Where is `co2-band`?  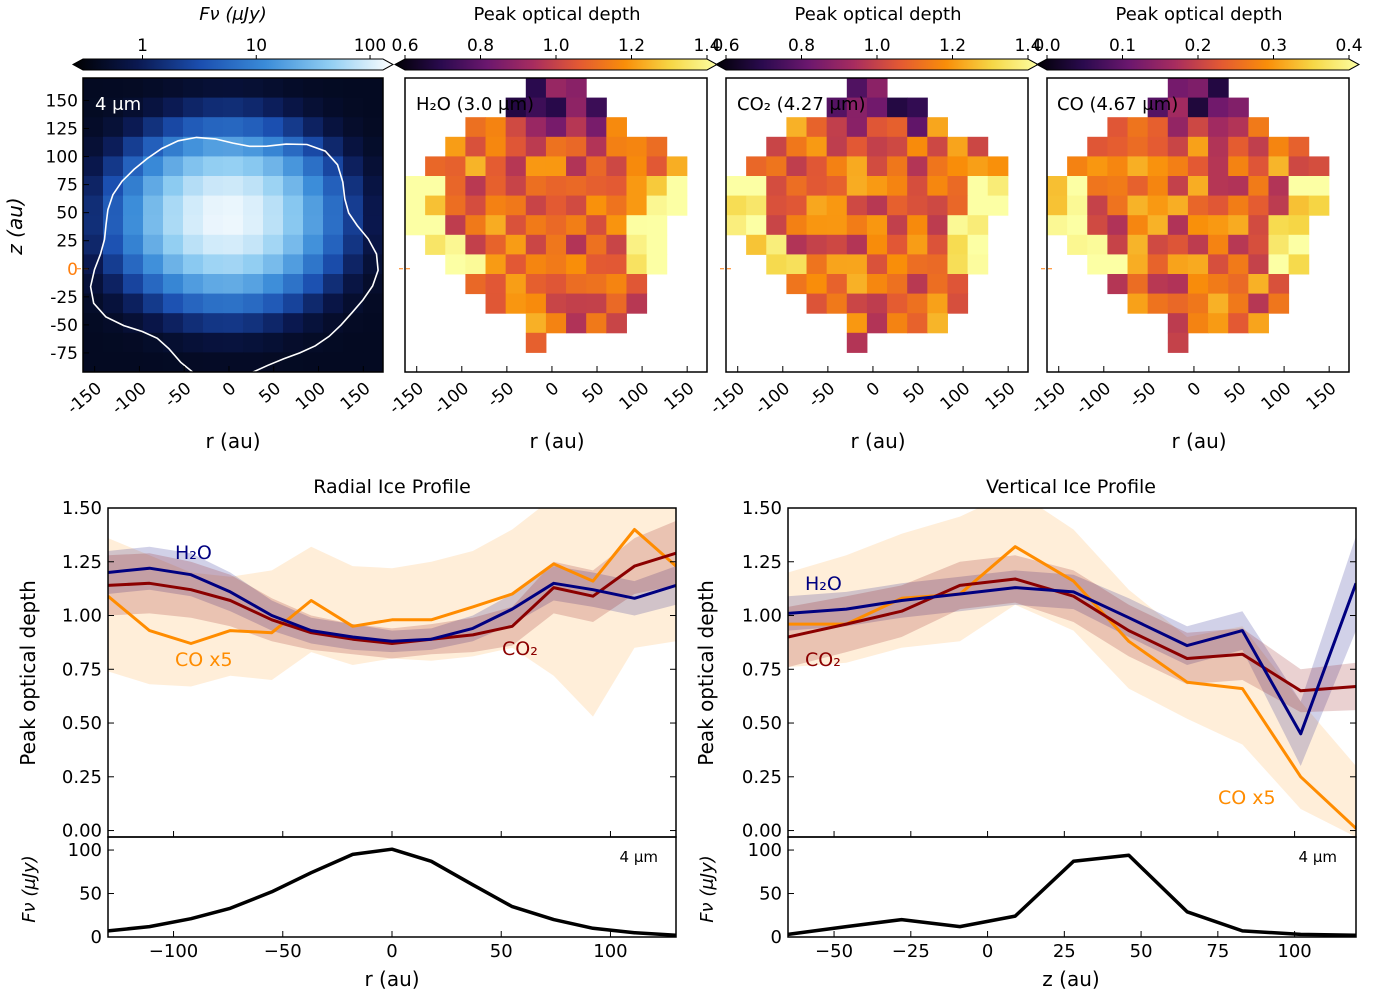
co2-band is located at coordinates (1072, 634).